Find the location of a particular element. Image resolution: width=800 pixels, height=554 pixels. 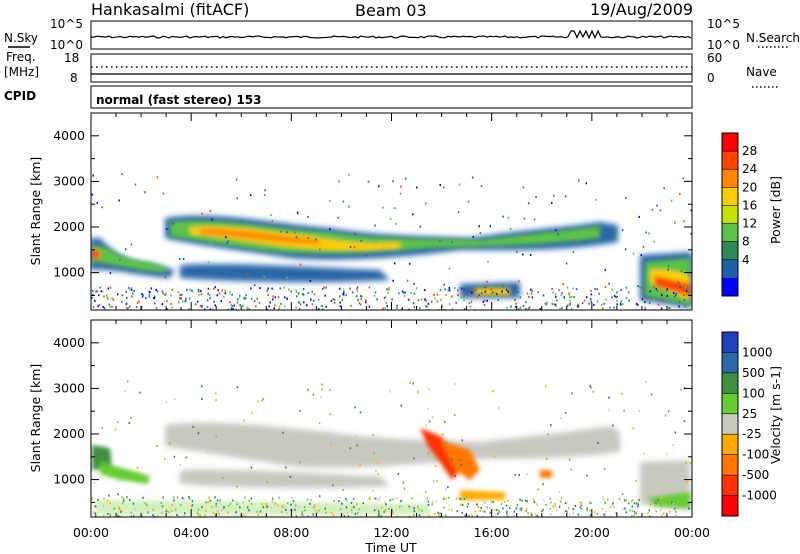

power-colorbar: 28 24 20 16 12 8 4 is located at coordinates (739, 214).